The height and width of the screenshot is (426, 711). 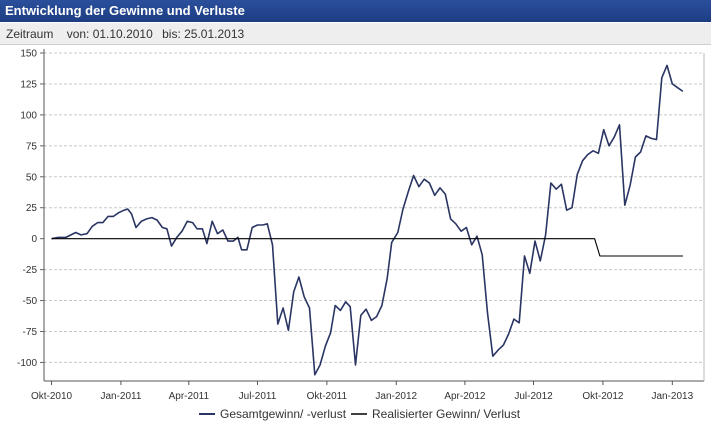 I want to click on period-from: von: 01.10.2010, so click(x=109, y=34).